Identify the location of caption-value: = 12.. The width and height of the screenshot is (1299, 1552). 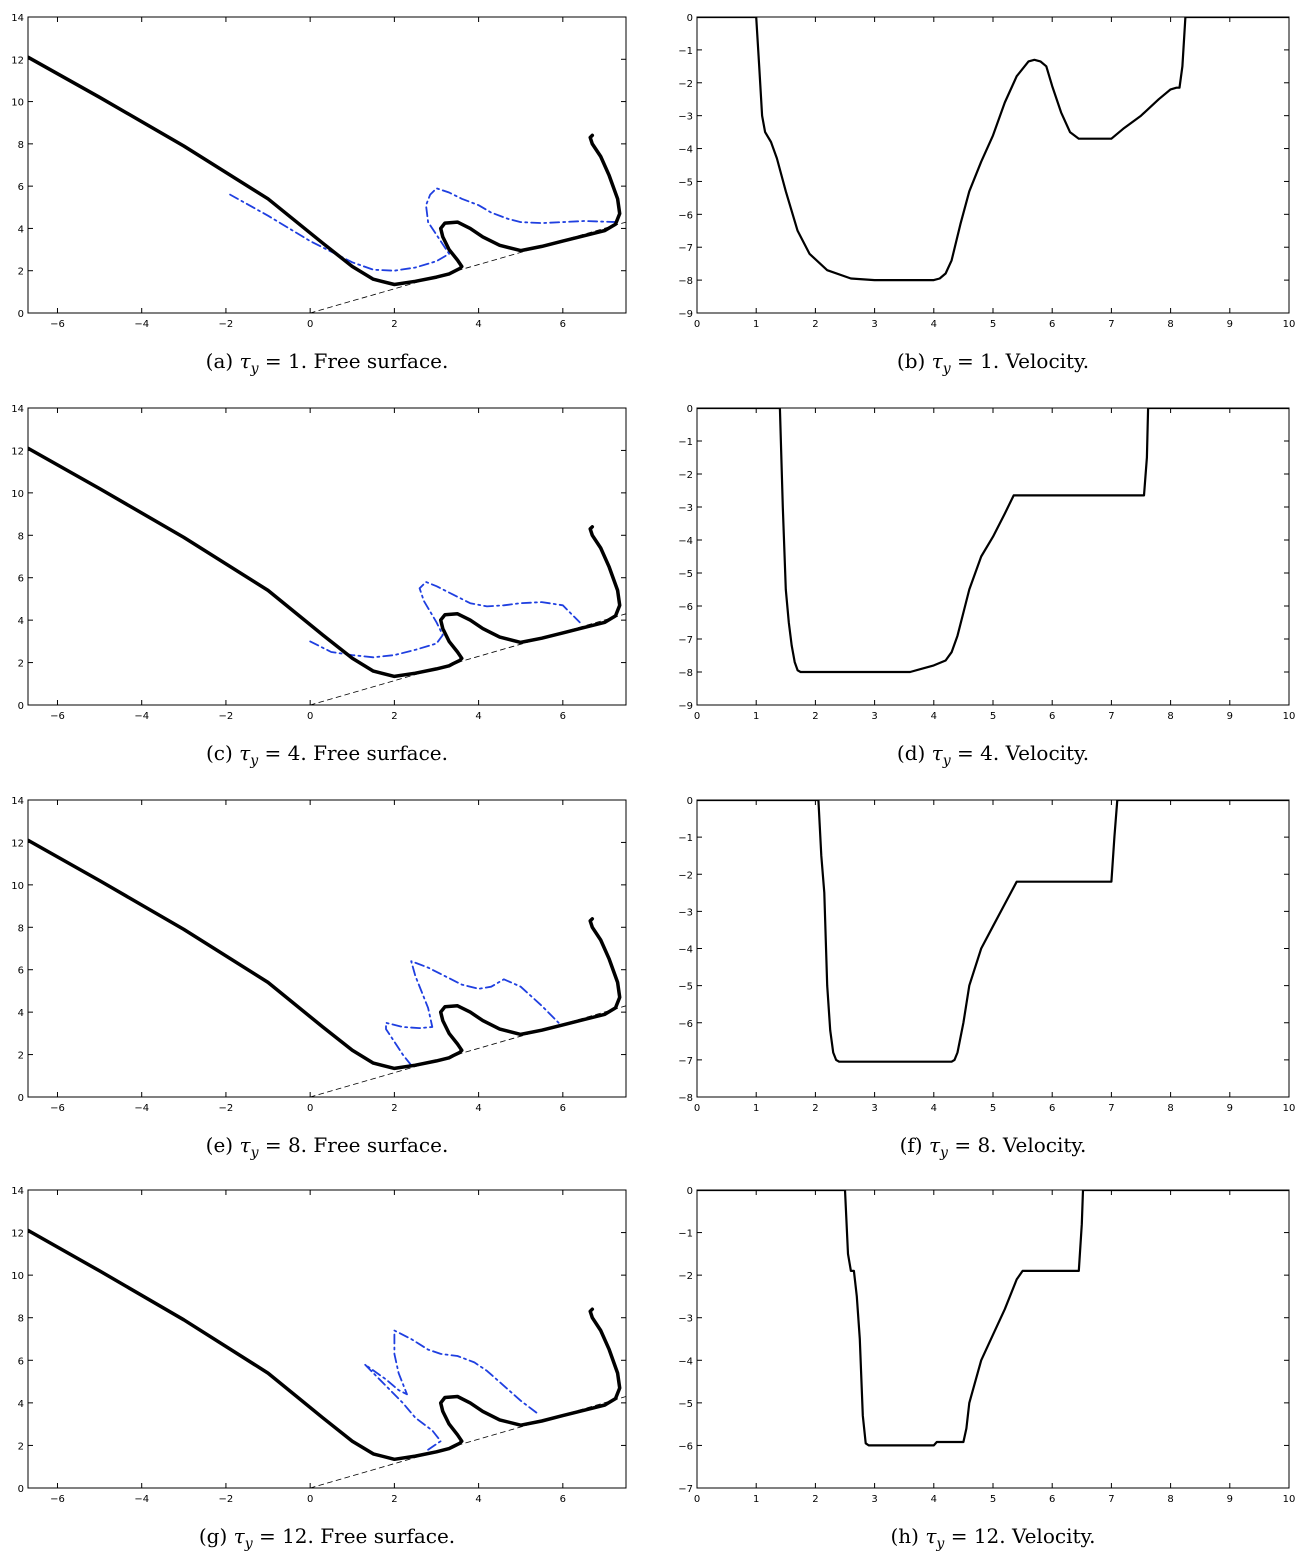
(287, 1536).